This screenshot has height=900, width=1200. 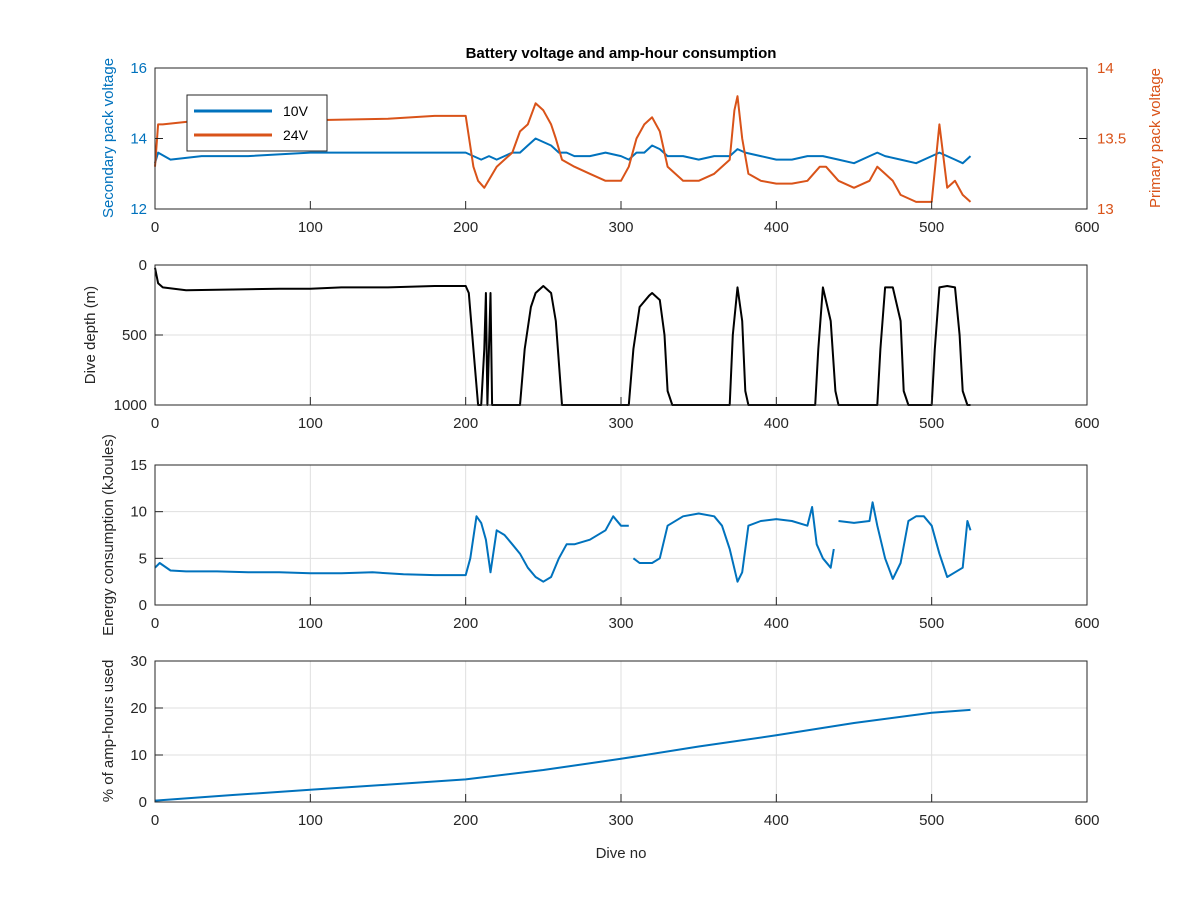 What do you see at coordinates (138, 465) in the screenshot?
I see `y-tick-label: 15` at bounding box center [138, 465].